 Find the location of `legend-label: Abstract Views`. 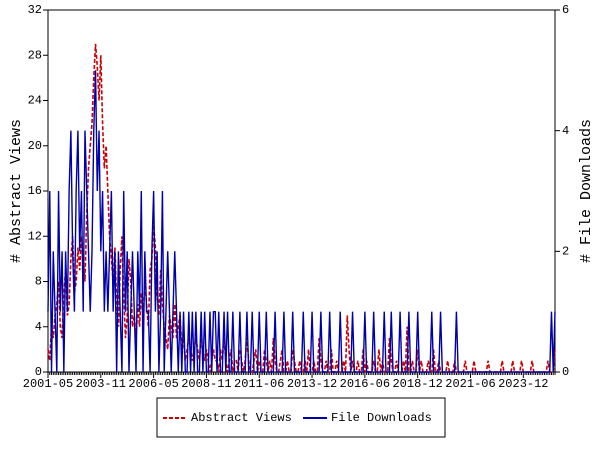

legend-label: Abstract Views is located at coordinates (241, 418).